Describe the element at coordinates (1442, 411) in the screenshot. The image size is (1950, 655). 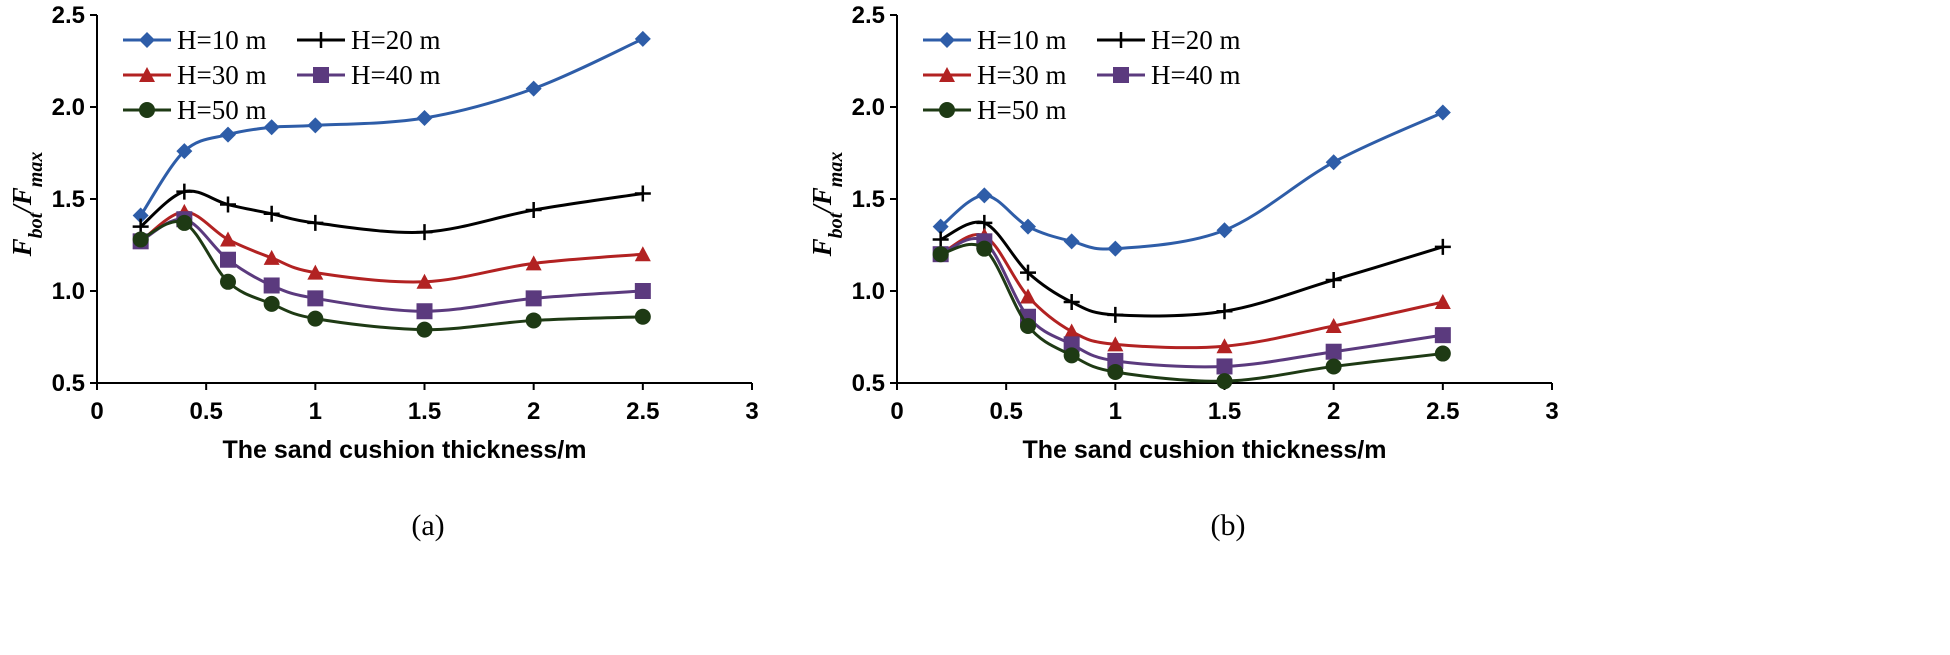
I see `x-tick-label: 2.5` at that location.